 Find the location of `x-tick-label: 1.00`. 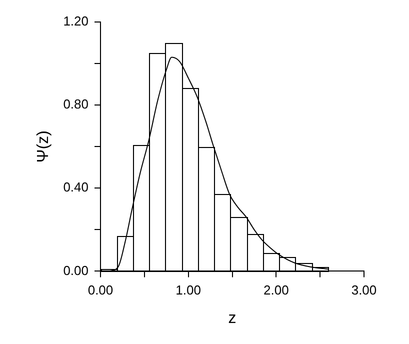

x-tick-label: 1.00 is located at coordinates (188, 290).